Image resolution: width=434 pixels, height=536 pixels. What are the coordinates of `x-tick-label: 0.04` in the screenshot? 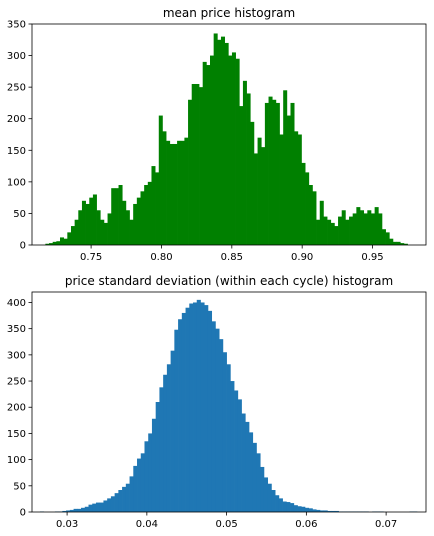 It's located at (147, 524).